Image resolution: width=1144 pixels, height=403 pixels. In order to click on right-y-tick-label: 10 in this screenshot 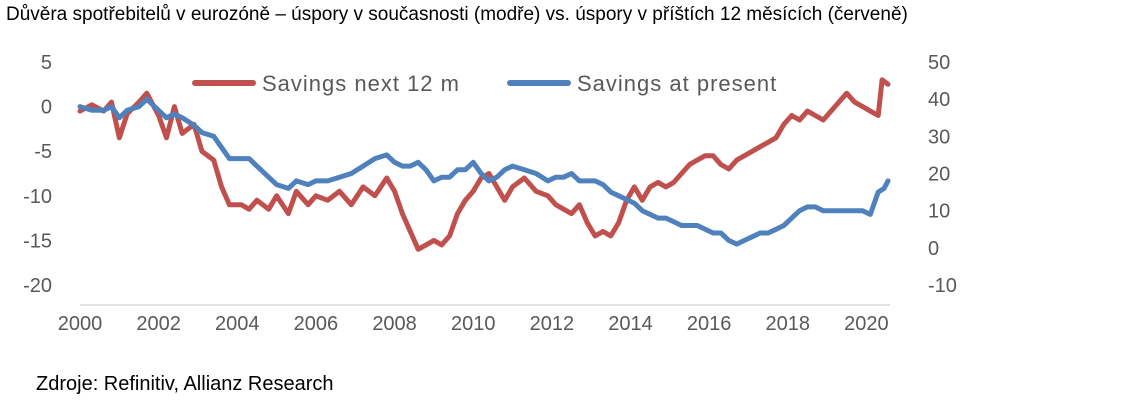, I will do `click(939, 212)`.